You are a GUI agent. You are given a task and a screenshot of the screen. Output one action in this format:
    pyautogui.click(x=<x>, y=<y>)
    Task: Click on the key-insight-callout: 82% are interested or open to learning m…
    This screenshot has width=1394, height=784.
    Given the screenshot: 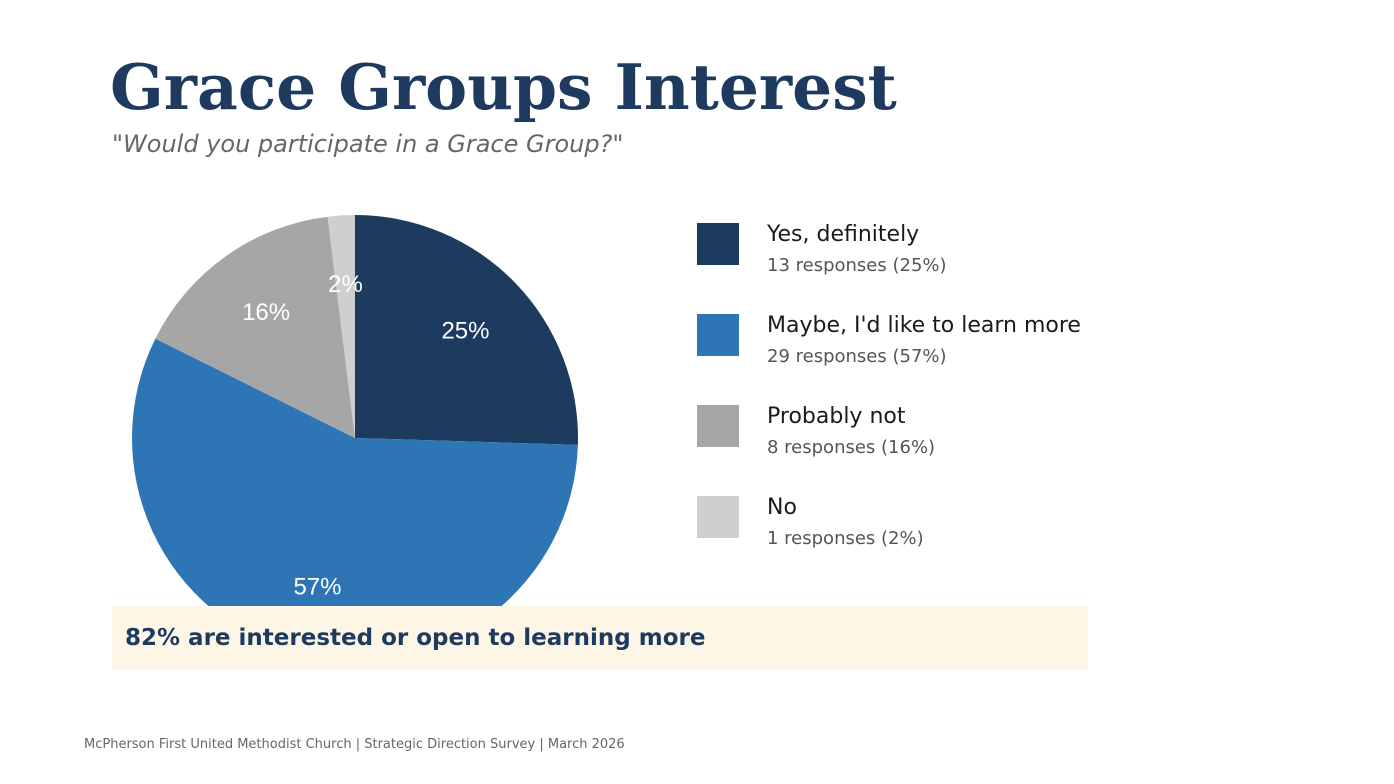 What is the action you would take?
    pyautogui.click(x=600, y=637)
    